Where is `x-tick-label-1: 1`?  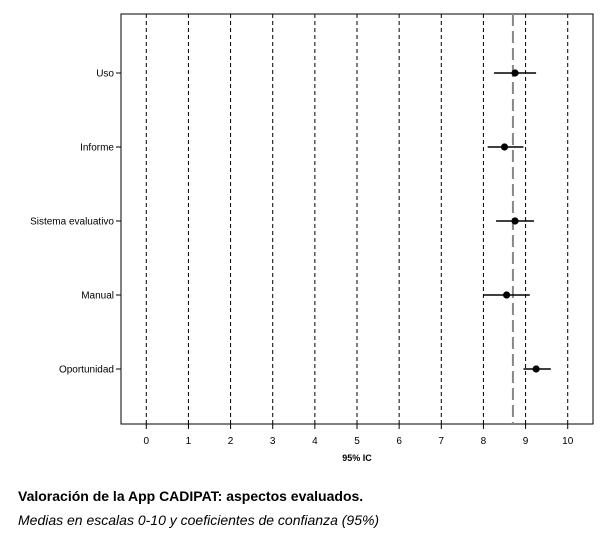
x-tick-label-1: 1 is located at coordinates (189, 441).